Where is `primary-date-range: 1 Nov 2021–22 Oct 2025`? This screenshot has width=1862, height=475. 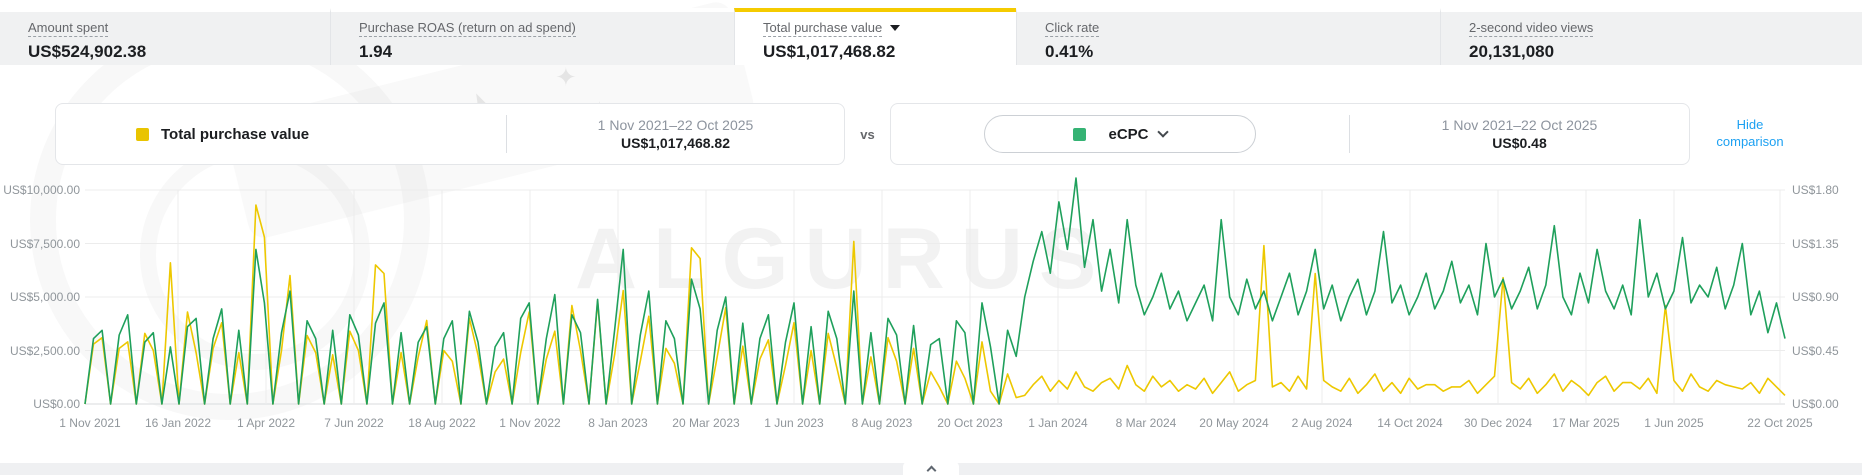
primary-date-range: 1 Nov 2021–22 Oct 2025 is located at coordinates (675, 125).